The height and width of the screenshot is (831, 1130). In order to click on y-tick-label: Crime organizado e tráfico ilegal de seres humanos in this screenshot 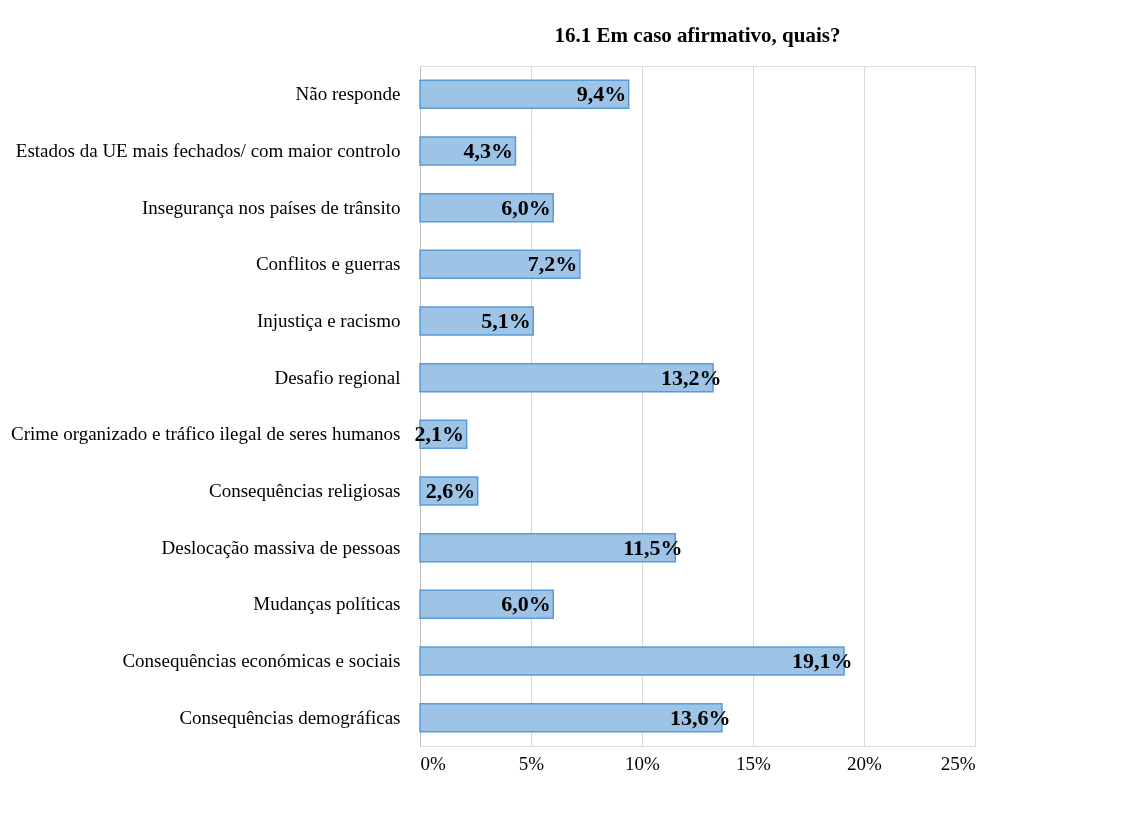, I will do `click(205, 434)`.